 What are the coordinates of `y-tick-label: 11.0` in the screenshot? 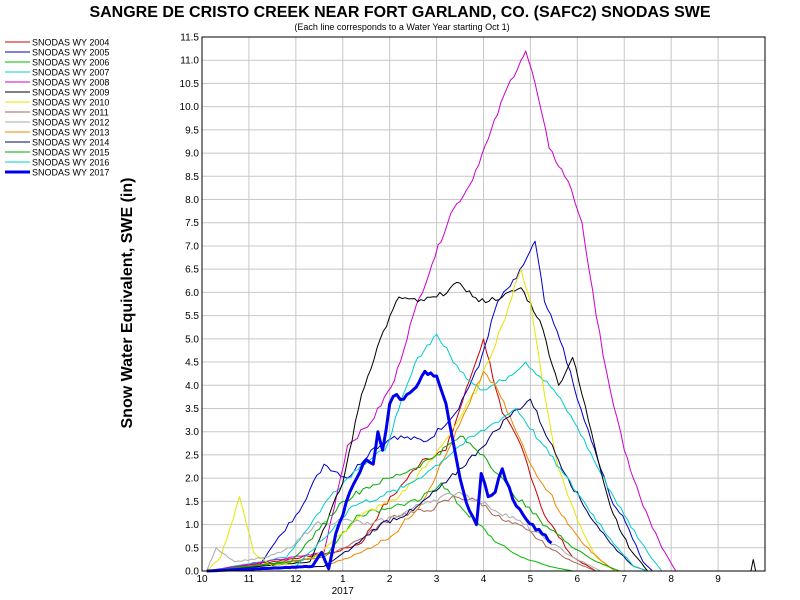 It's located at (189, 61).